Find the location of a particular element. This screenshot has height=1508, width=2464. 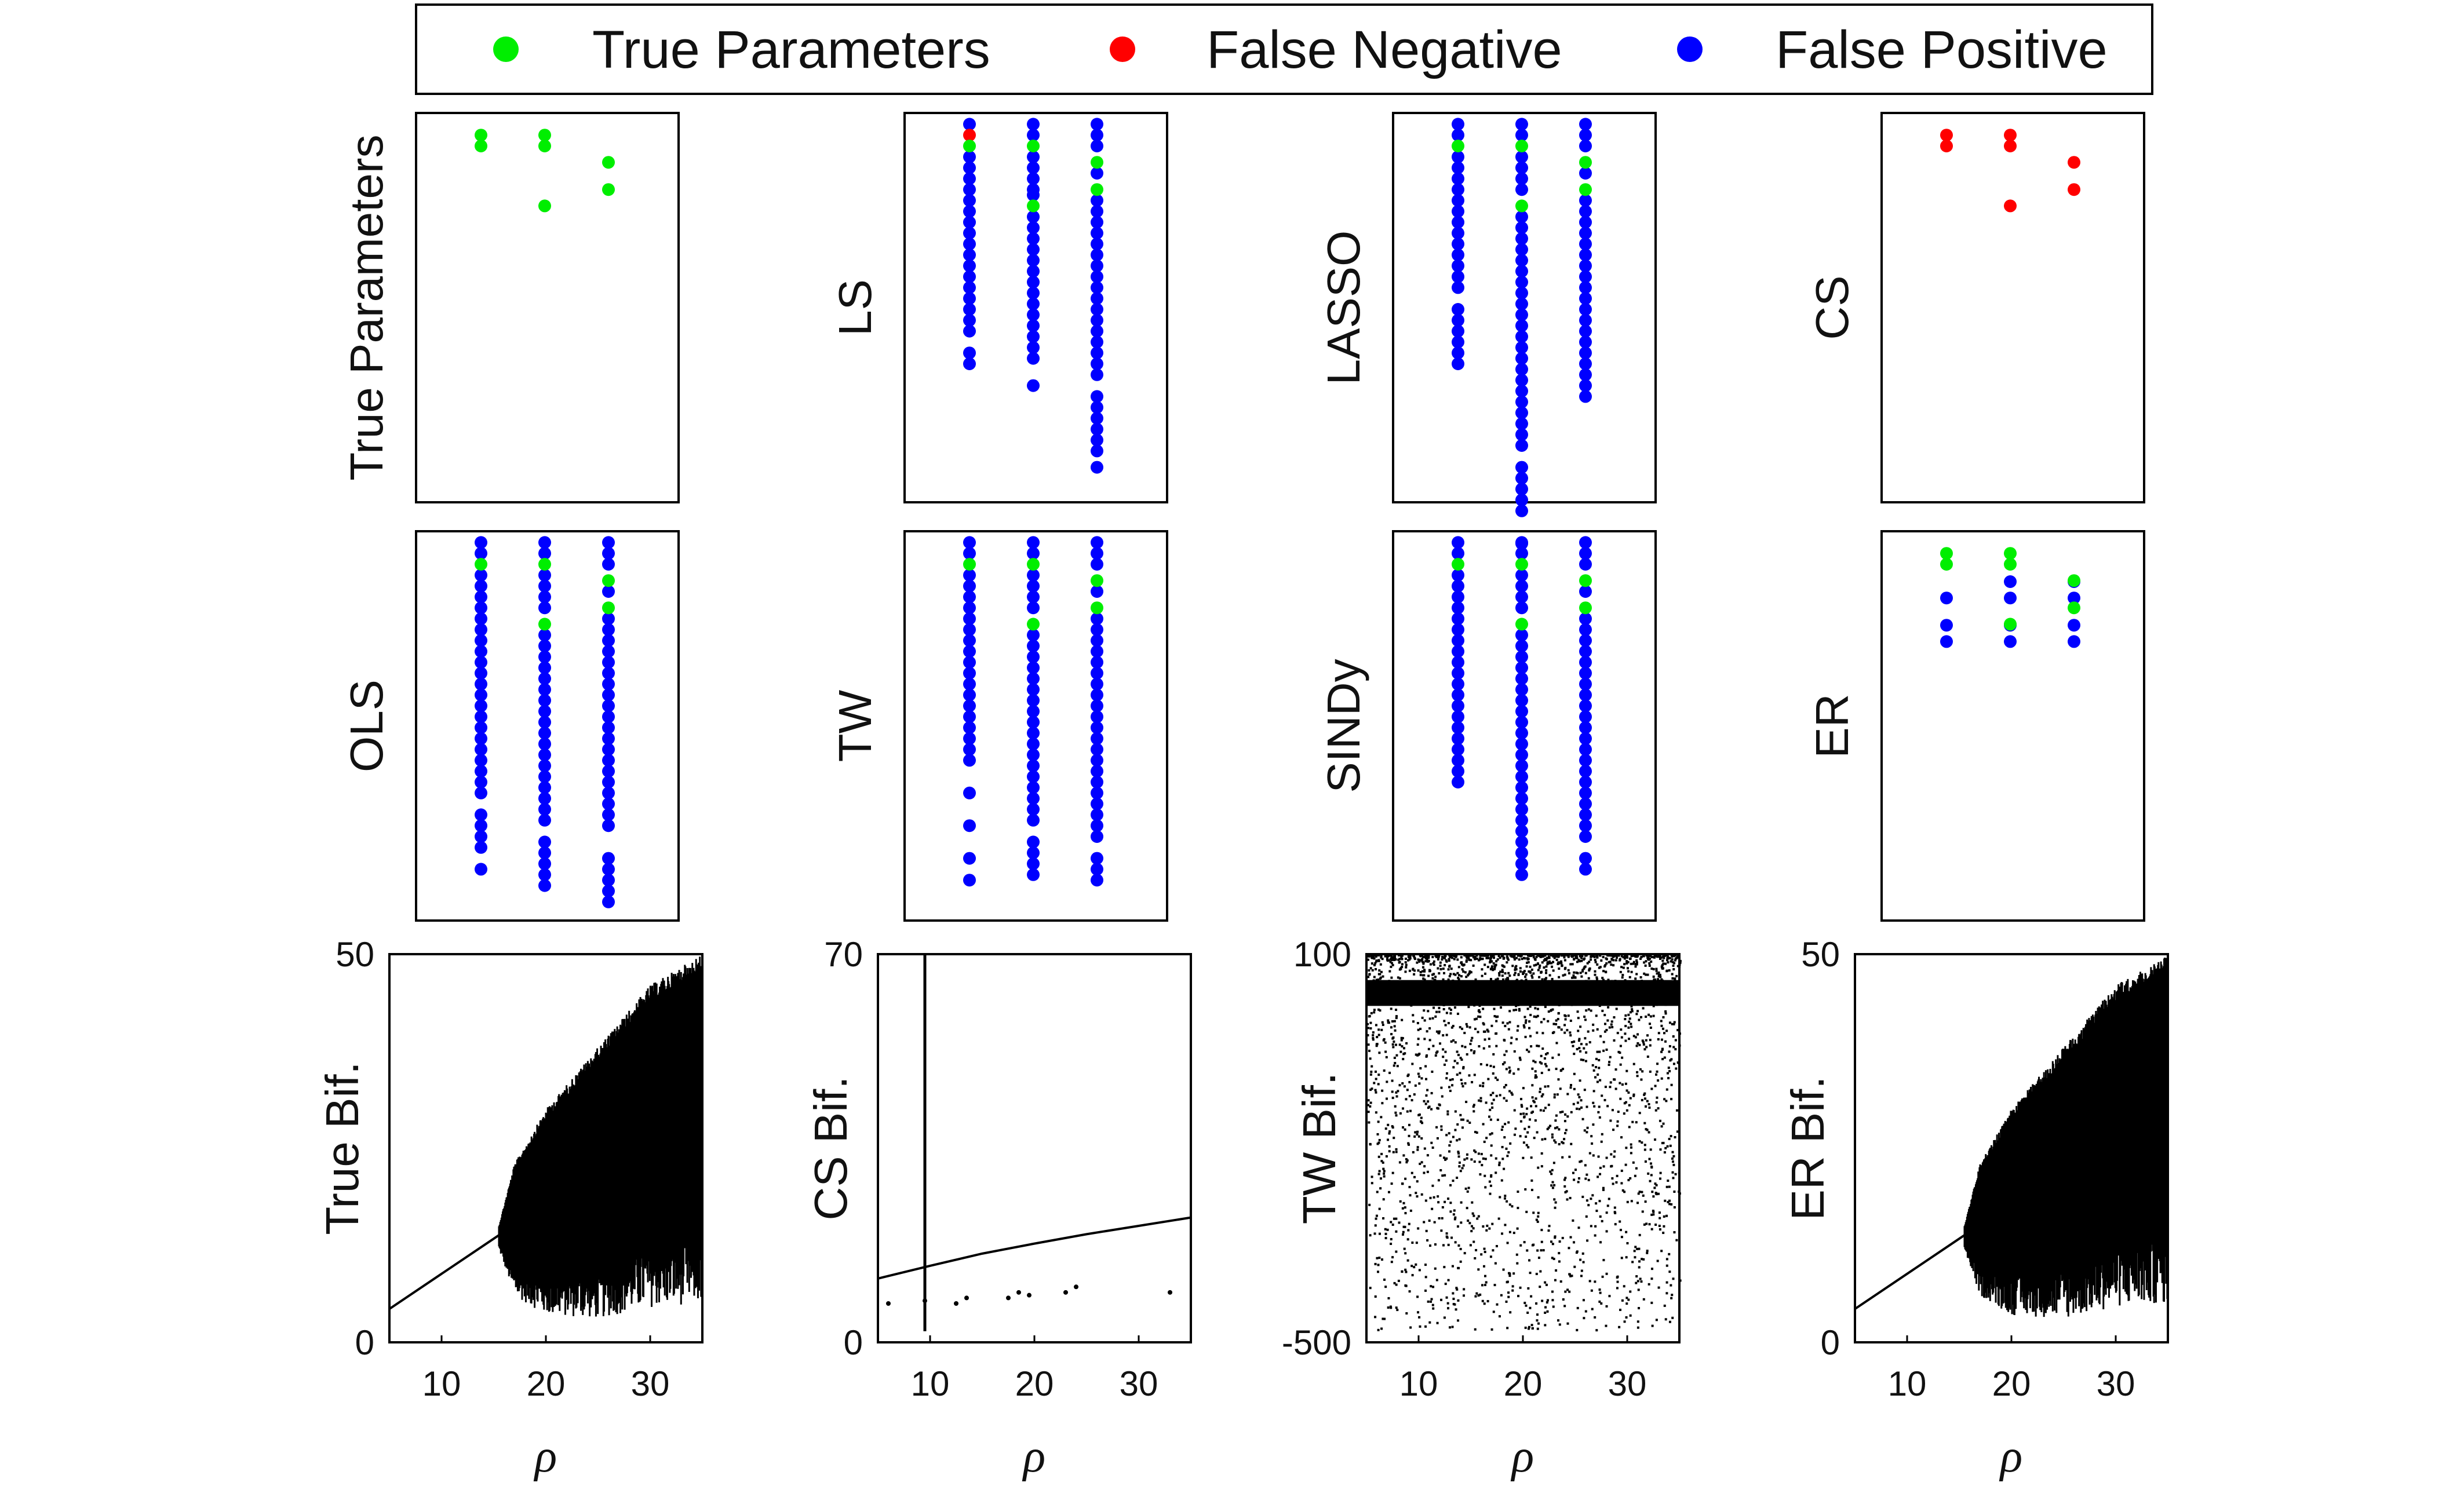

bifurcation-marks is located at coordinates (546, 1136).